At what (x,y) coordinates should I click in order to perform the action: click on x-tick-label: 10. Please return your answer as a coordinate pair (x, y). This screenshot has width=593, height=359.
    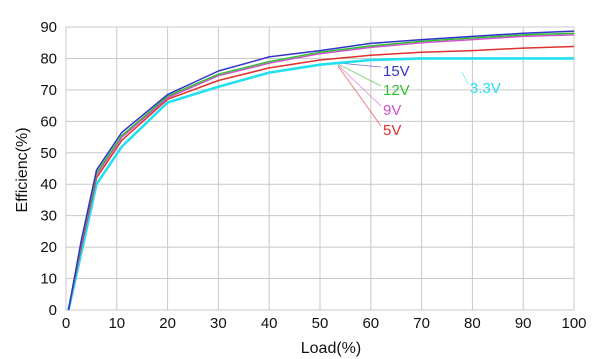
    Looking at the image, I should click on (116, 323).